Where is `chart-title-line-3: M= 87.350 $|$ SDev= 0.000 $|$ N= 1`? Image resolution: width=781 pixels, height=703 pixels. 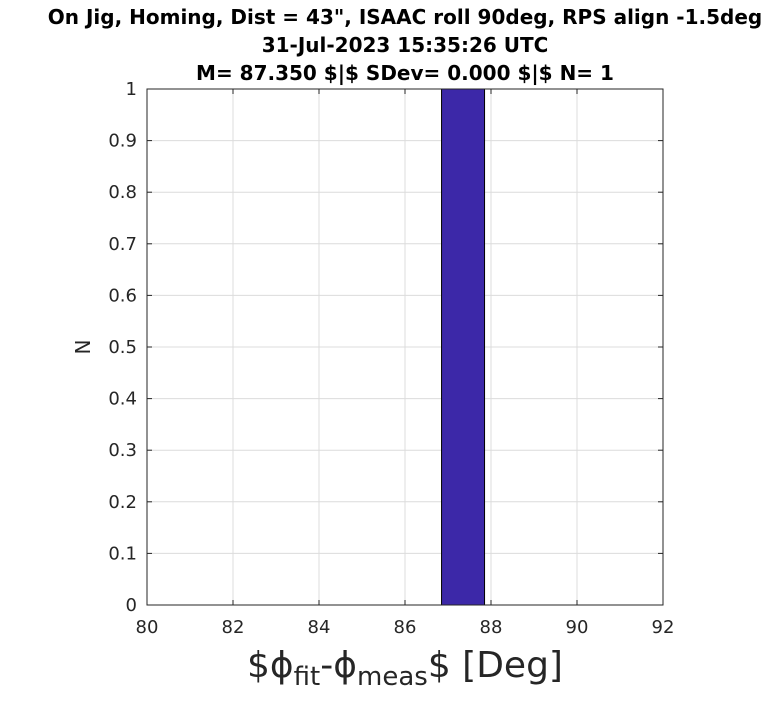 chart-title-line-3: M= 87.350 $|$ SDev= 0.000 $|$ N= 1 is located at coordinates (405, 73).